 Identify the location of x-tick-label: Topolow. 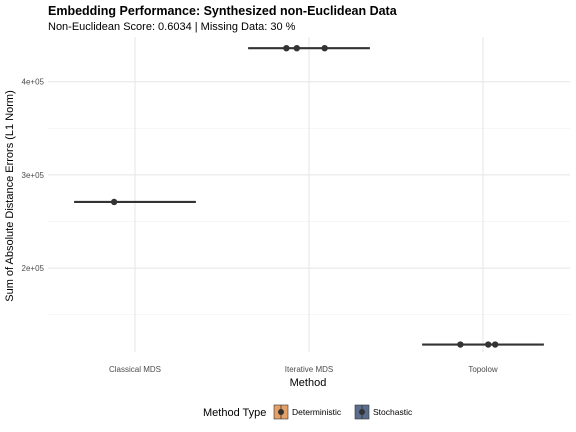
(483, 369).